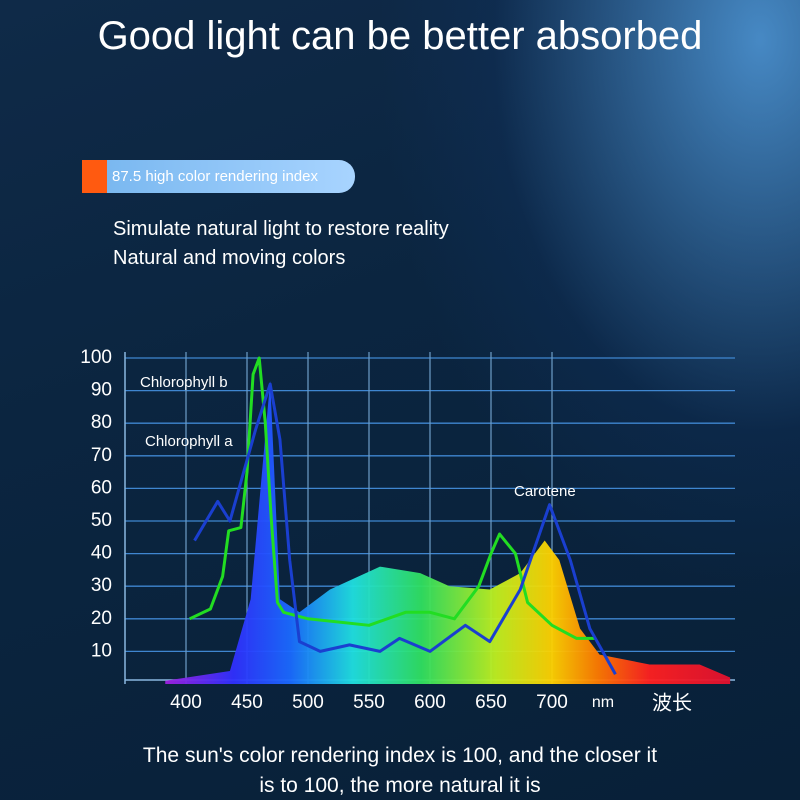 The image size is (800, 800). Describe the element at coordinates (96, 357) in the screenshot. I see `y-tick-label: 100` at that location.